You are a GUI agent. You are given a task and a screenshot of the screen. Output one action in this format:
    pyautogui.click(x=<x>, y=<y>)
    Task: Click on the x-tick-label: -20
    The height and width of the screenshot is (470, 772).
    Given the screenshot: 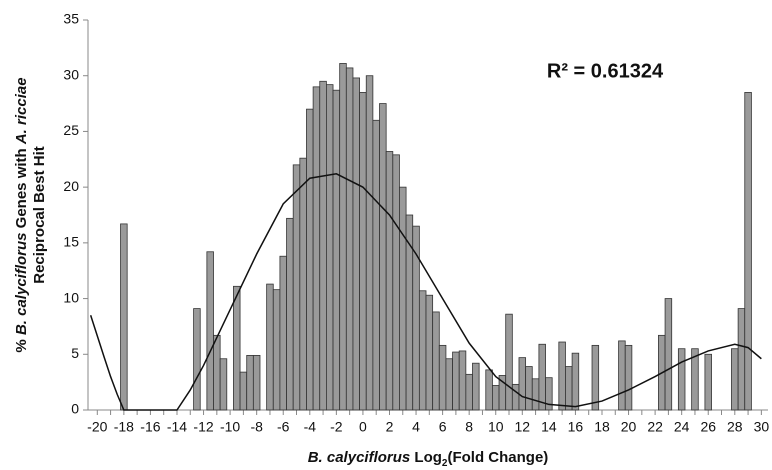 What is the action you would take?
    pyautogui.click(x=97, y=427)
    